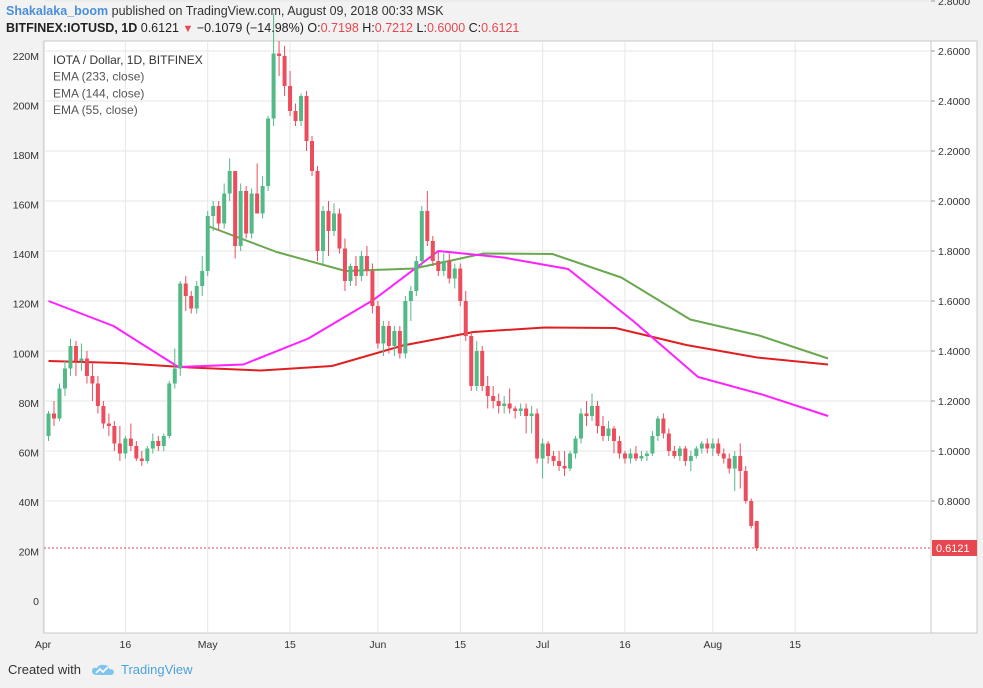 The image size is (983, 688). I want to click on ema-233-line, so click(518, 292).